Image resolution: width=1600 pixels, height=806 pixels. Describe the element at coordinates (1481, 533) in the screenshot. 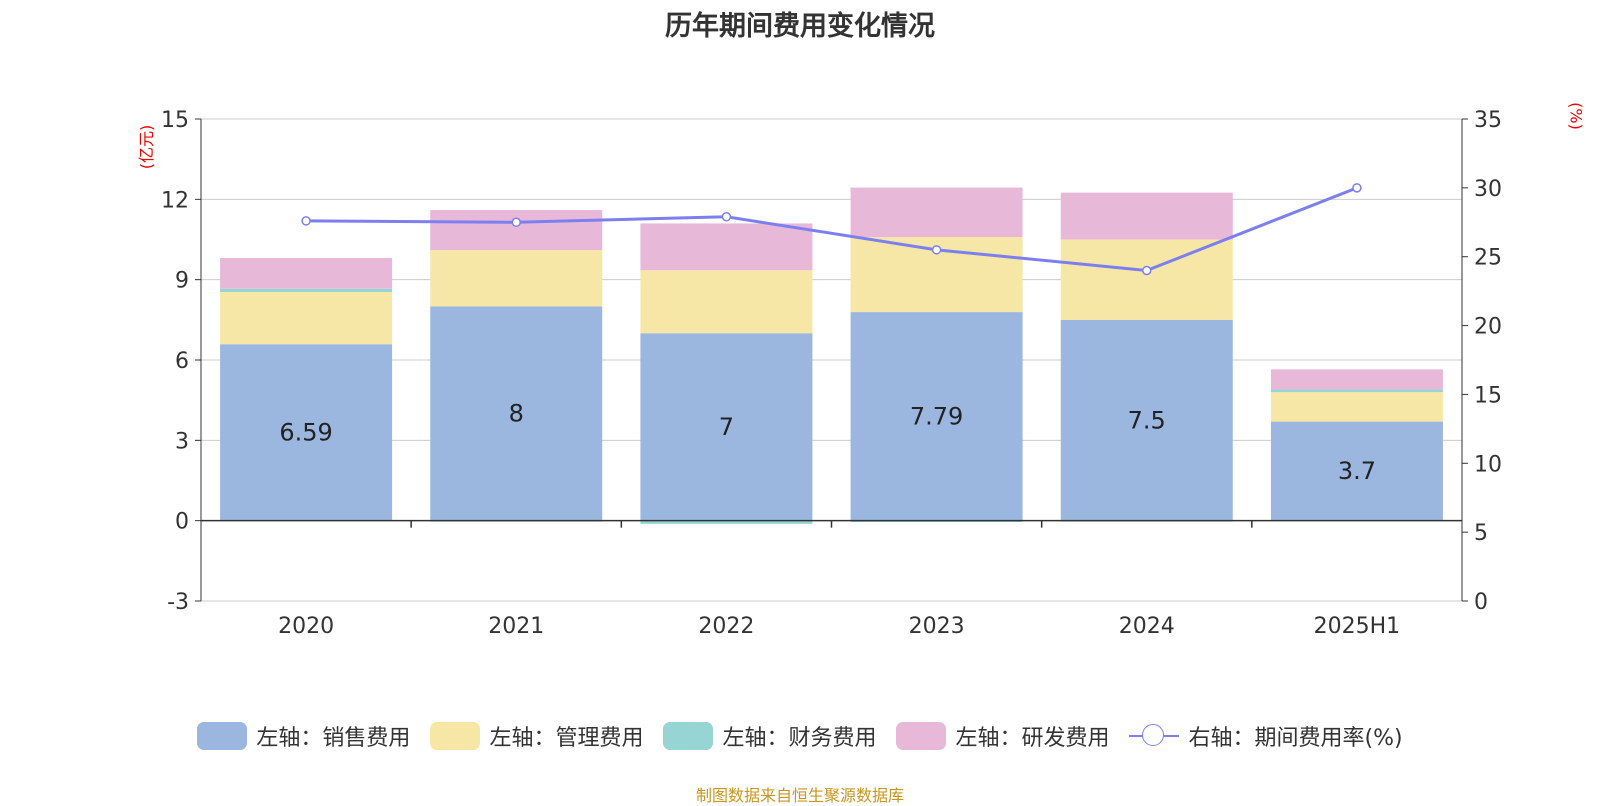

I see `right-tick-label: 5` at that location.